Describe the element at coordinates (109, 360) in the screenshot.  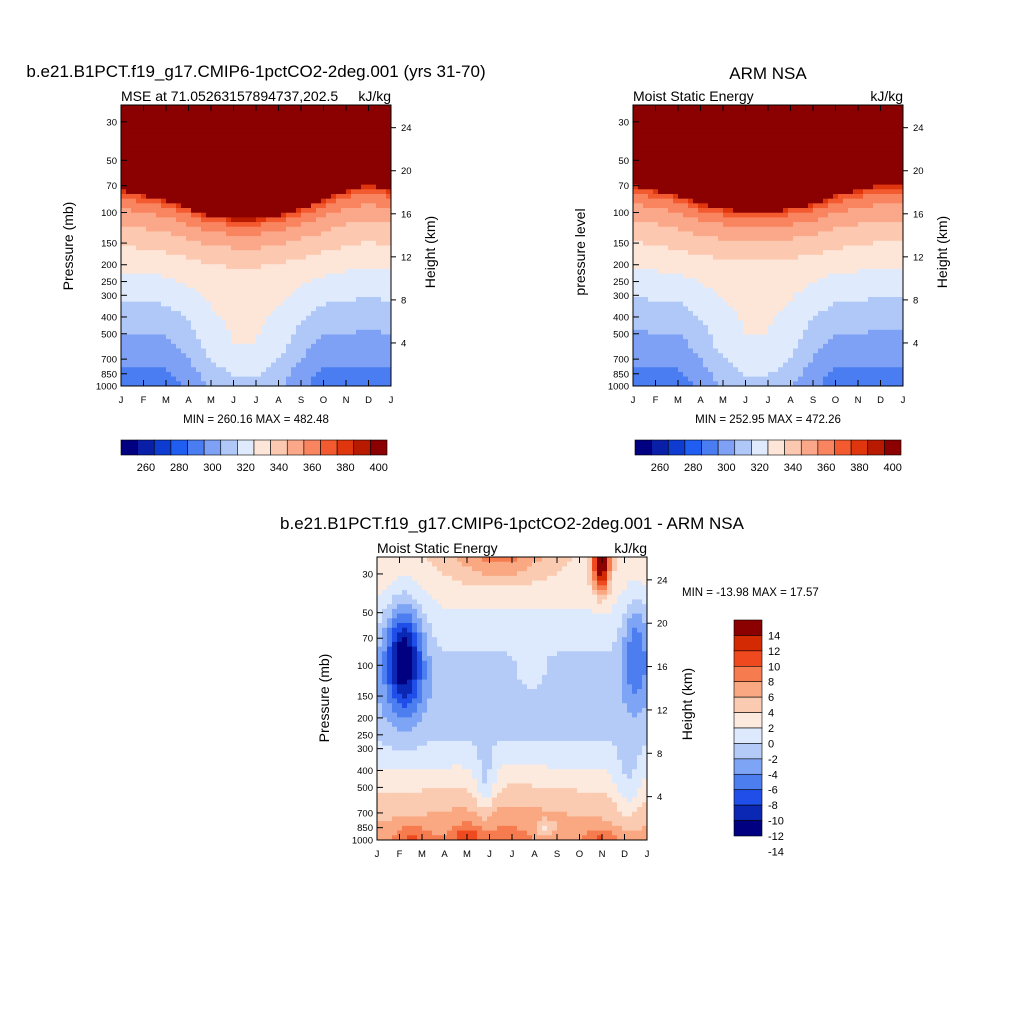
I see `y-tick-label: 700` at that location.